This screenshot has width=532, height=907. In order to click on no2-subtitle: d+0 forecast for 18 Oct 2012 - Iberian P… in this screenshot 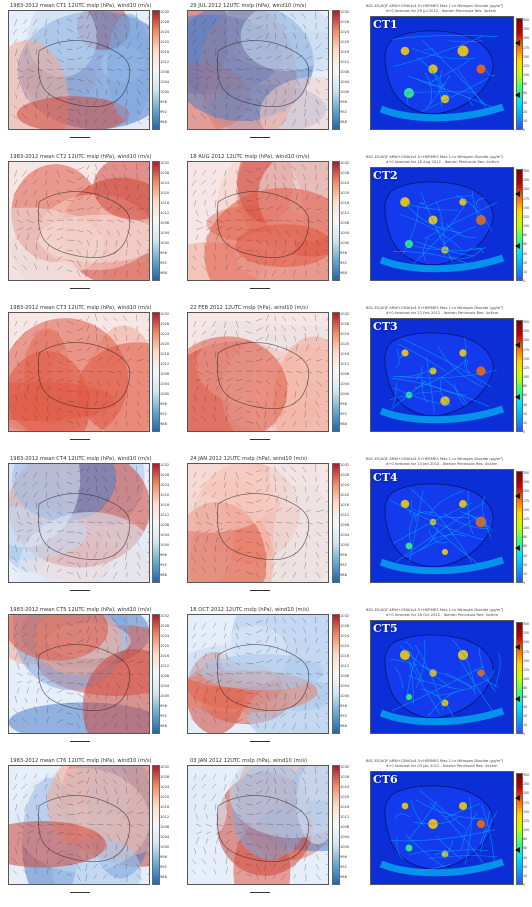, I will do `click(442, 615)`.